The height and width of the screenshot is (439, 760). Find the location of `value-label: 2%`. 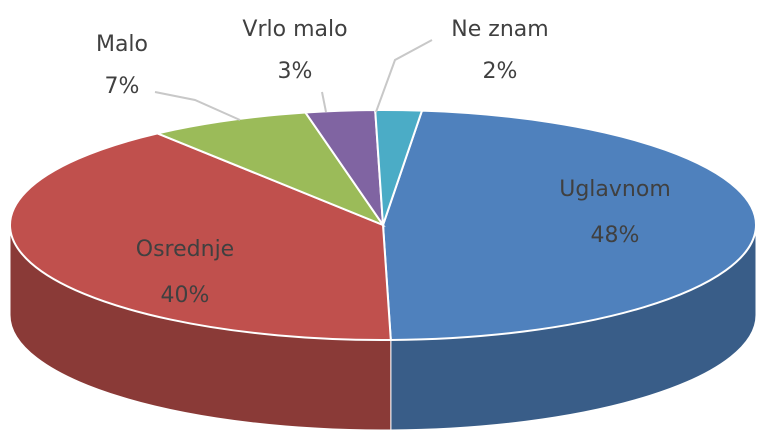

value-label: 2% is located at coordinates (500, 71).